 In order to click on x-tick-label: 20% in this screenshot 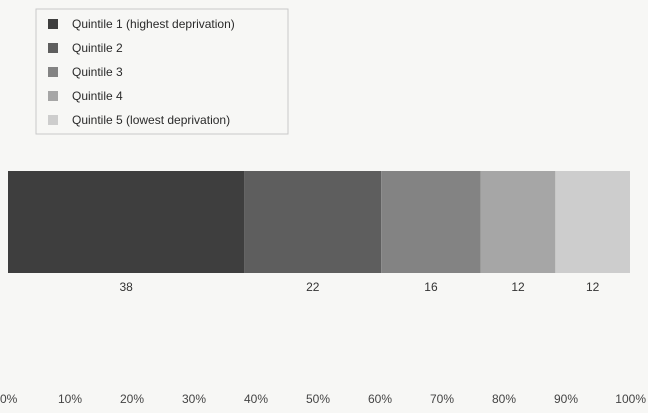, I will do `click(132, 399)`.